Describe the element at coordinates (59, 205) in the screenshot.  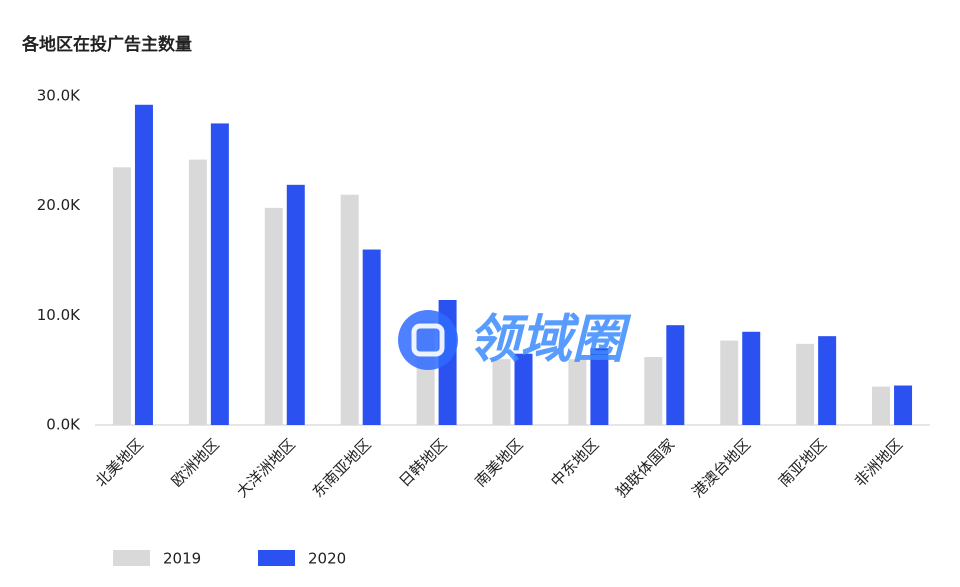
I see `y-tick-label: 20.0K` at that location.